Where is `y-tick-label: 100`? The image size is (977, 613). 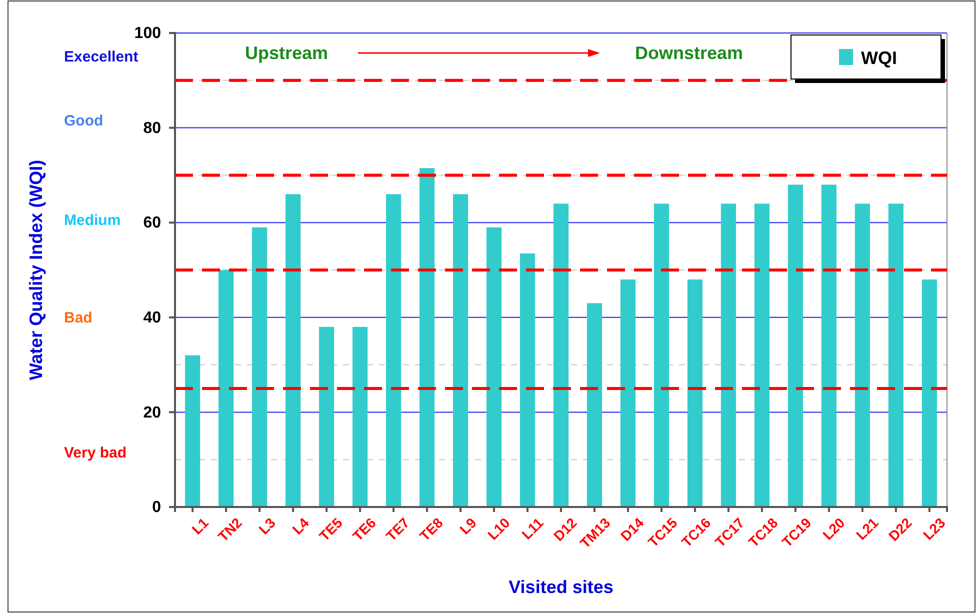
y-tick-label: 100 is located at coordinates (148, 33).